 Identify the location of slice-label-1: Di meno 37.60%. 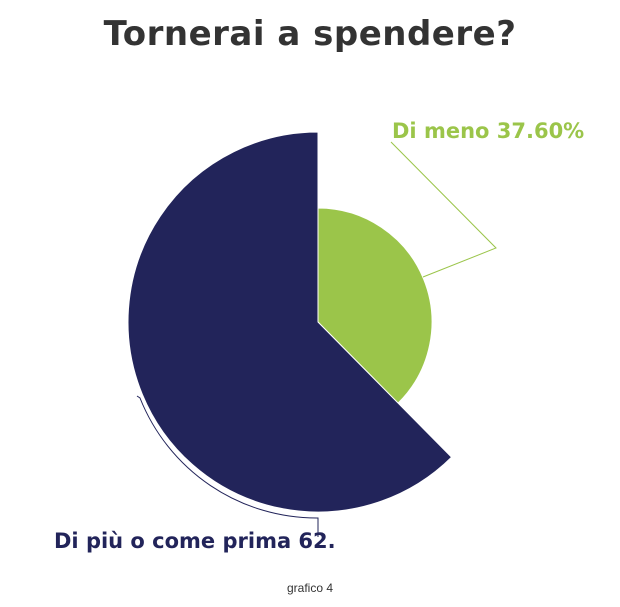
(488, 131).